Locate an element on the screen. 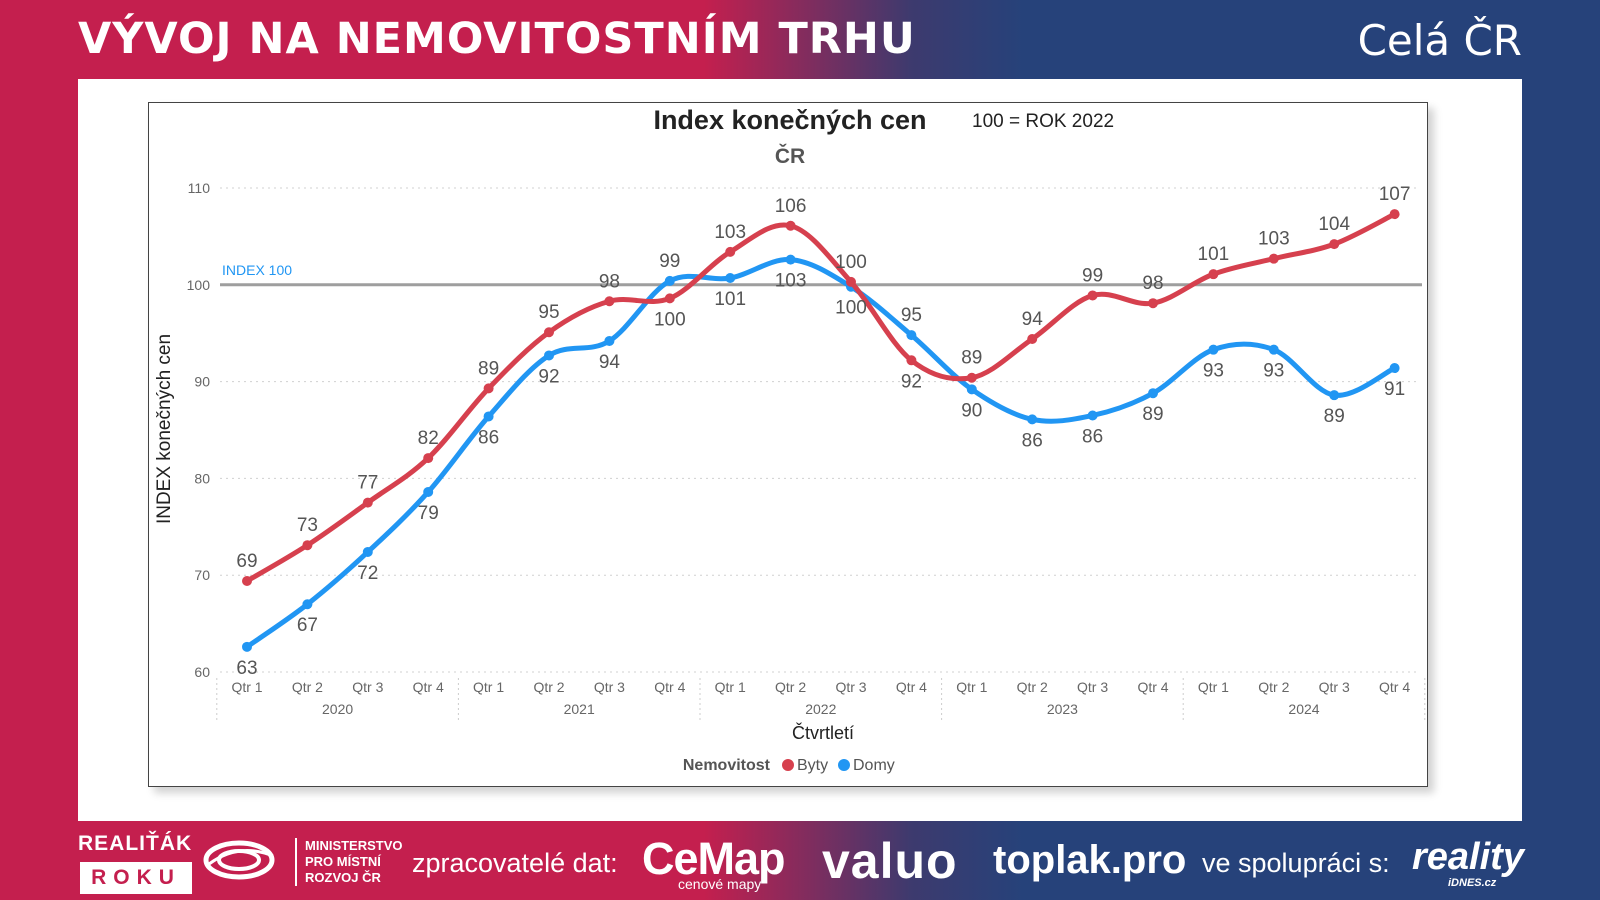 This screenshot has height=900, width=1600. data-label-domy: 93 is located at coordinates (1273, 371).